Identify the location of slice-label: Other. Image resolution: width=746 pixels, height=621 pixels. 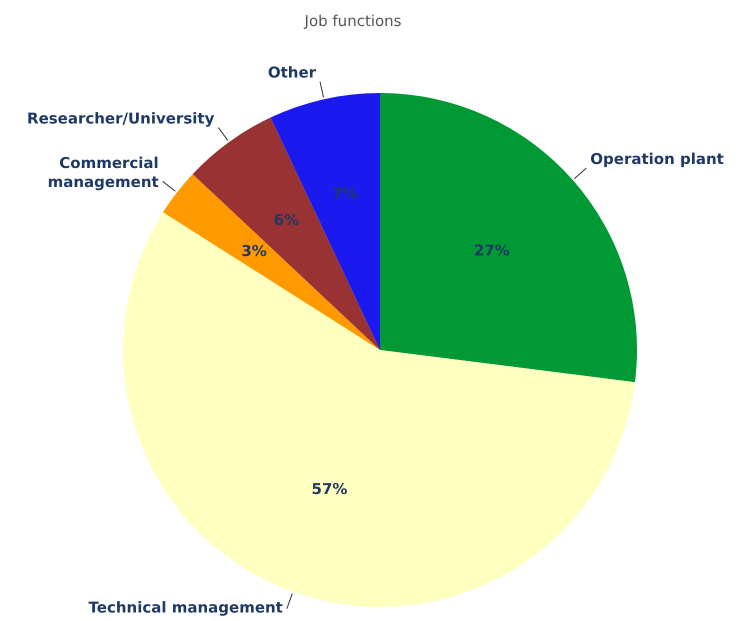
(292, 73).